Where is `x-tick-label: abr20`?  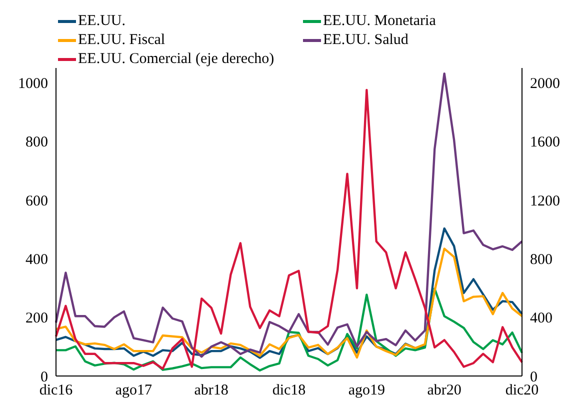
x-tick-label: abr20 is located at coordinates (444, 390).